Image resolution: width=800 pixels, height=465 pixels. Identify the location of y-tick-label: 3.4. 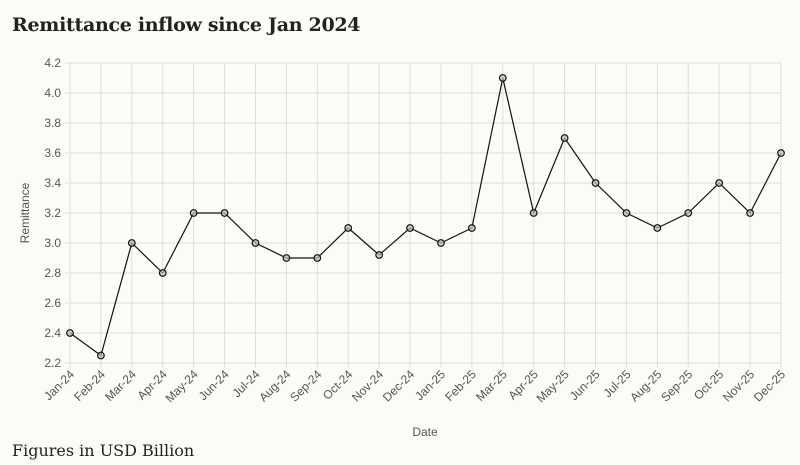
(52, 183).